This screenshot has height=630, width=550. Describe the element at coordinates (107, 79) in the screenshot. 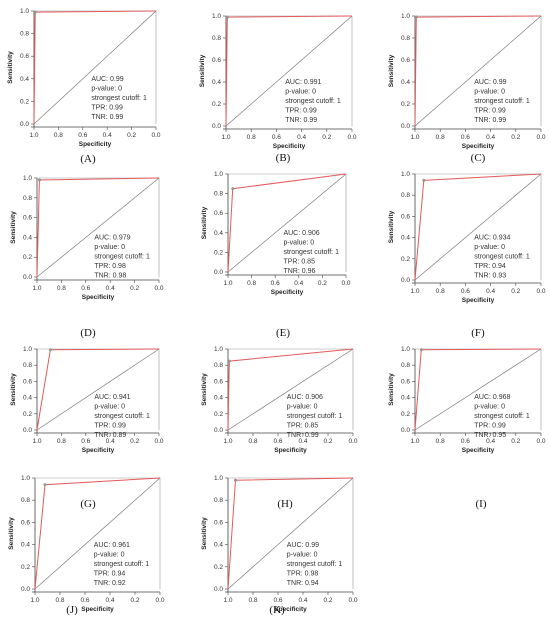

I see `stat-line: AUC: 0.99` at that location.